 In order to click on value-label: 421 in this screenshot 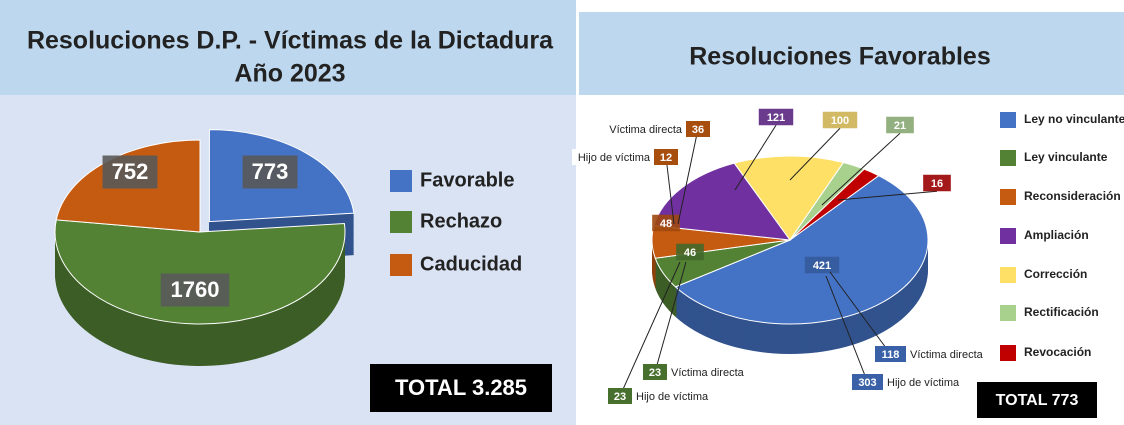, I will do `click(822, 266)`.